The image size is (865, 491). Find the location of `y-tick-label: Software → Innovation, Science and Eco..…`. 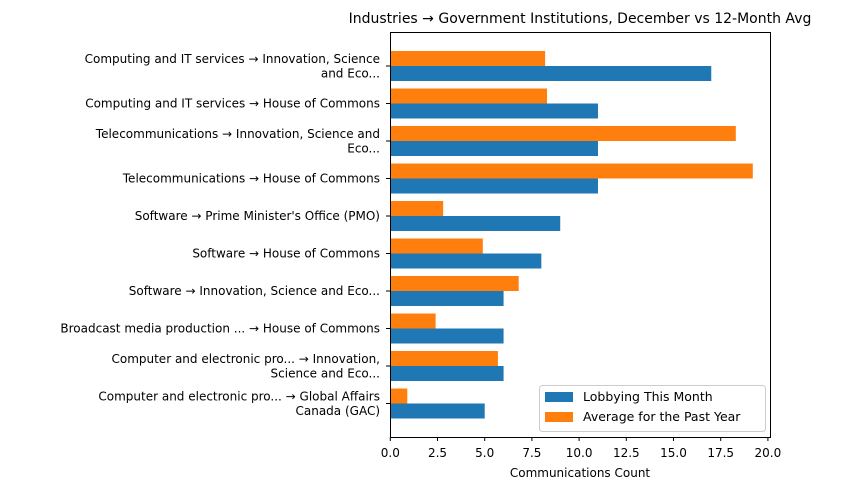

y-tick-label: Software → Innovation, Science and Eco..… is located at coordinates (254, 291).